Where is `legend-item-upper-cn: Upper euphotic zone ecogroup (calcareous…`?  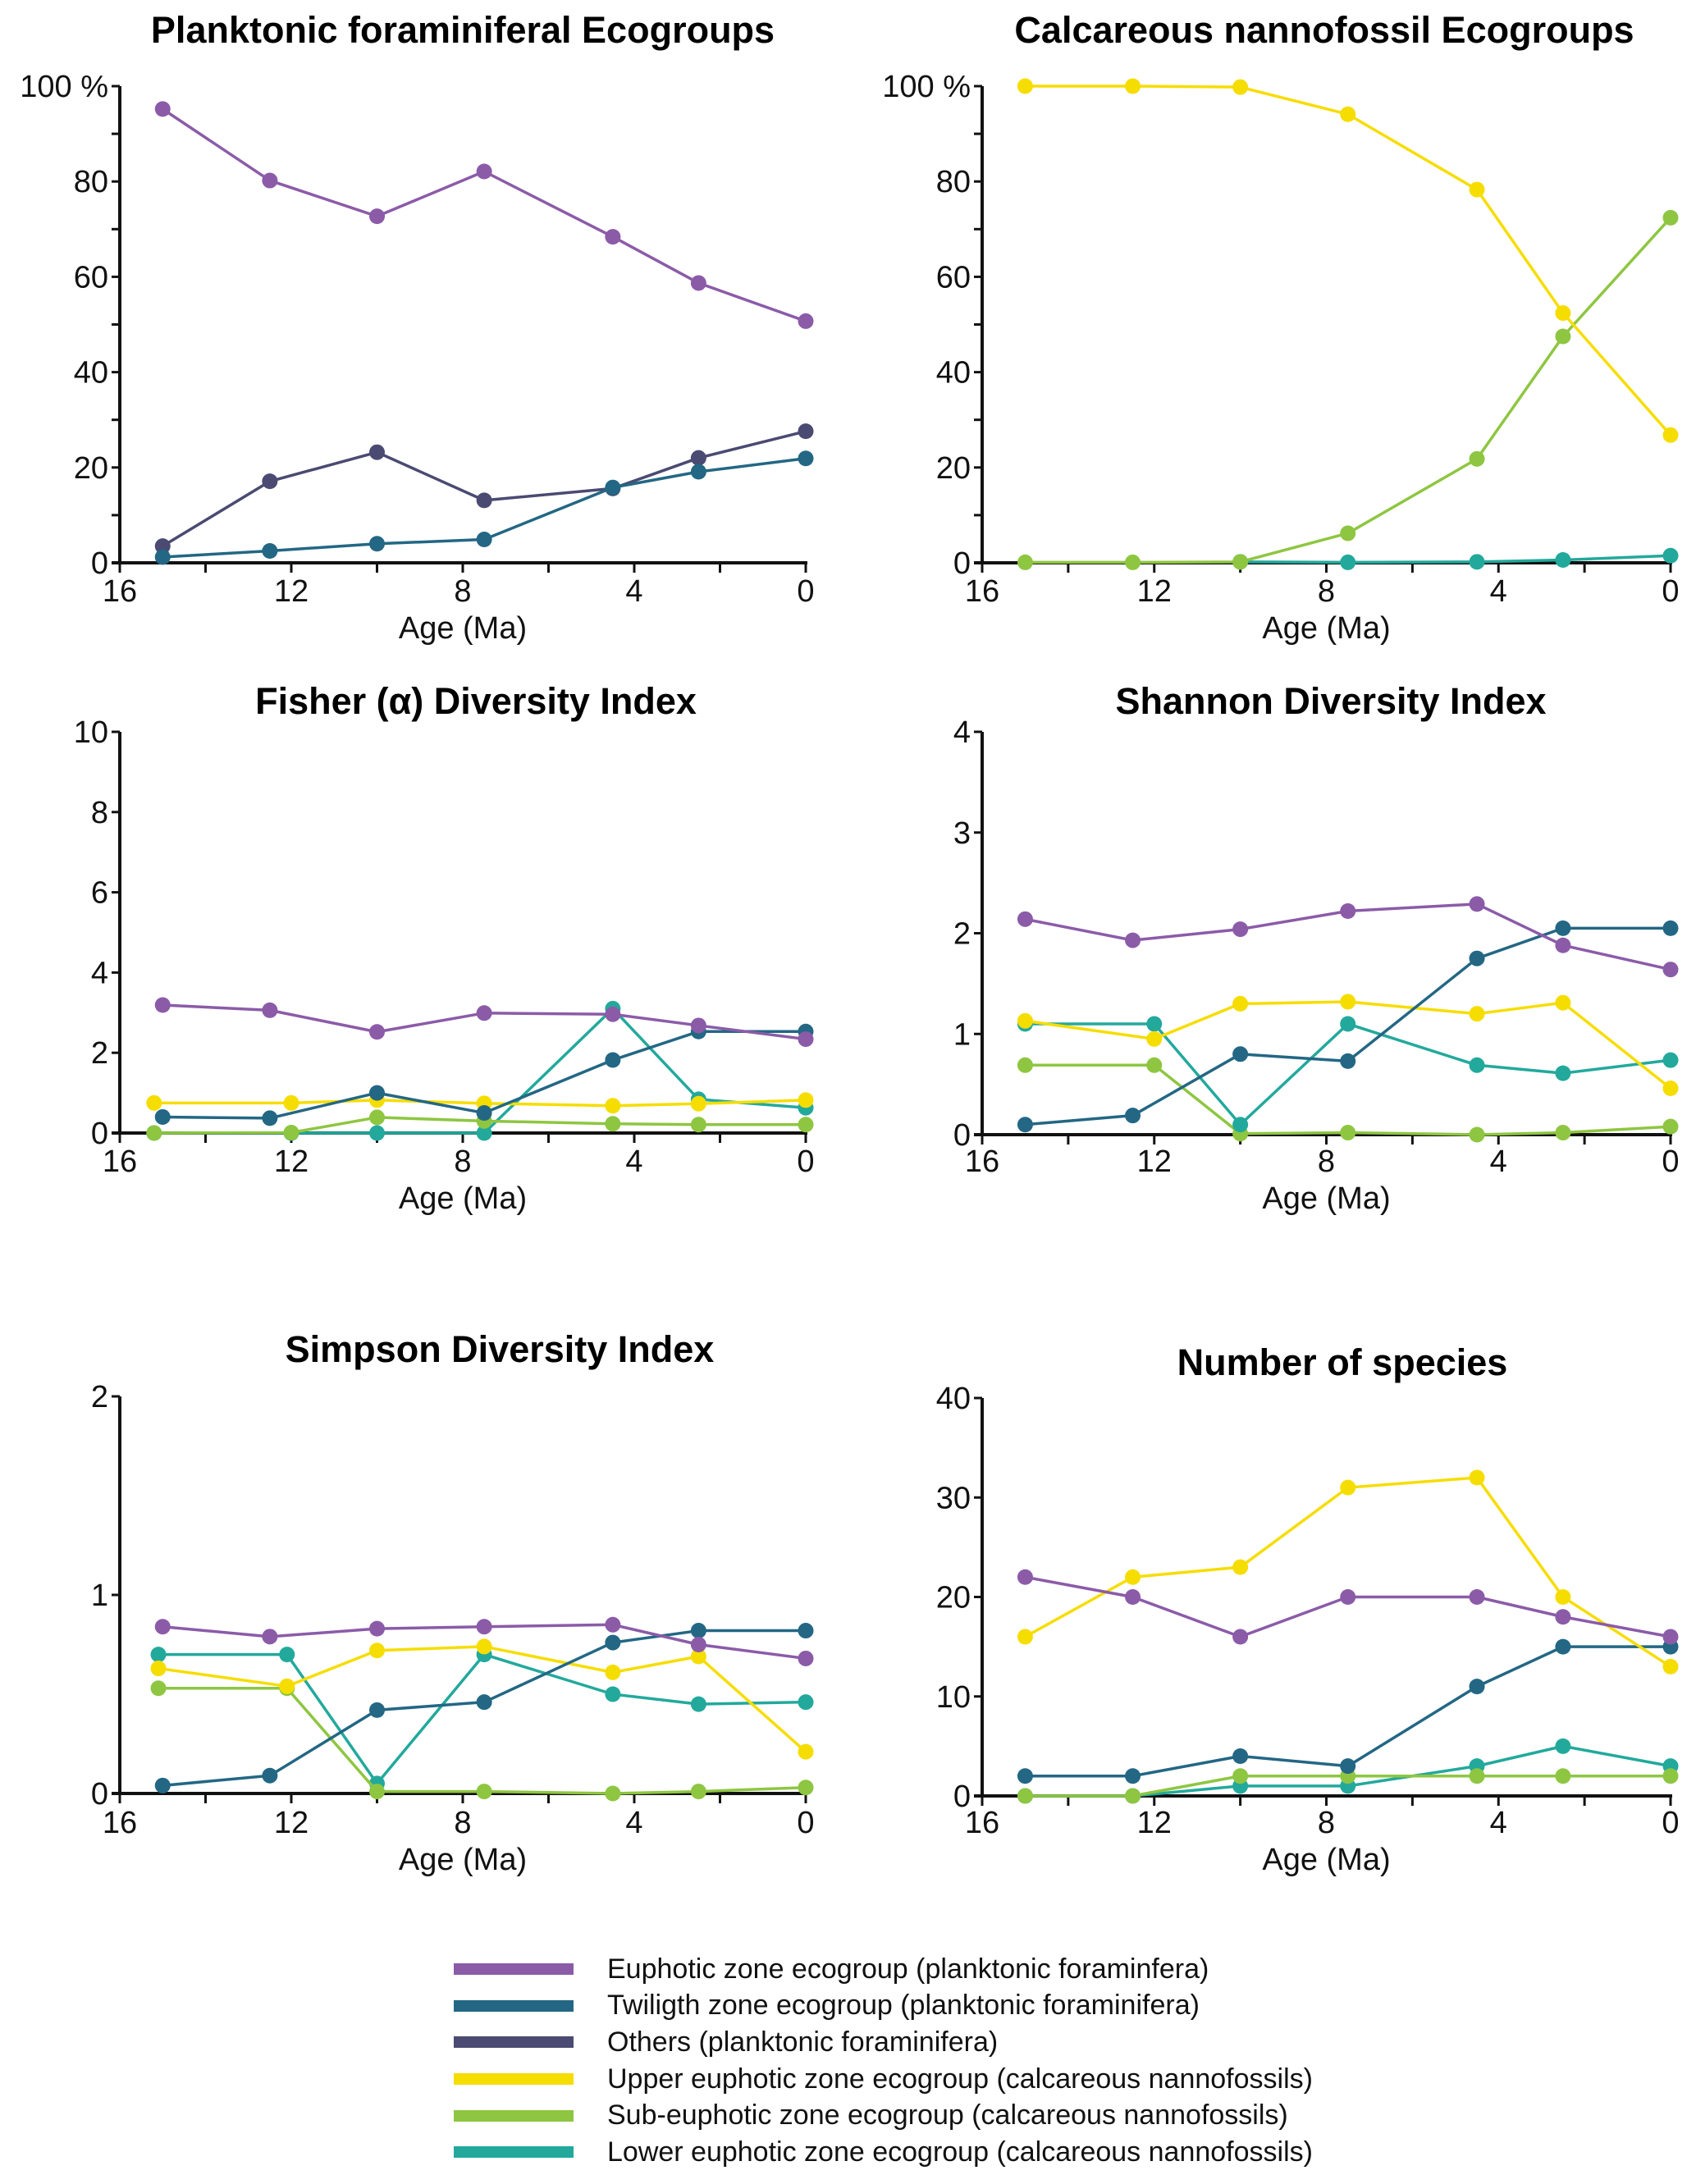 legend-item-upper-cn: Upper euphotic zone ecogroup (calcareous… is located at coordinates (883, 2080).